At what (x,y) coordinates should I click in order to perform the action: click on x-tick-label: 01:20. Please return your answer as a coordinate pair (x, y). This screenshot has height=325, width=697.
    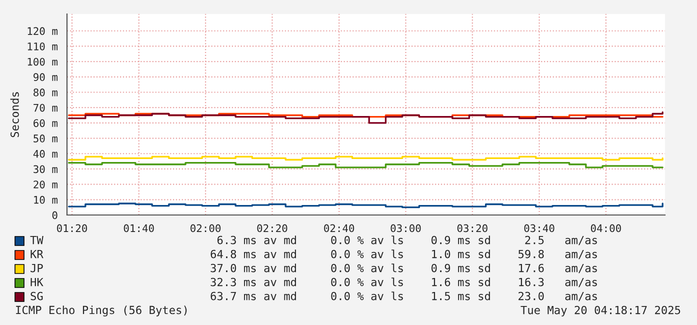
    Looking at the image, I should click on (72, 228).